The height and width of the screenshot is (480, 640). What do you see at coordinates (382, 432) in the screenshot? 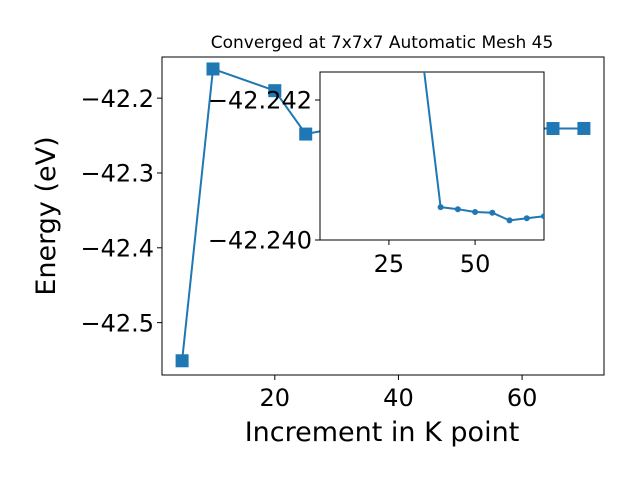
I see `x-axis-label: Increment in K point` at bounding box center [382, 432].